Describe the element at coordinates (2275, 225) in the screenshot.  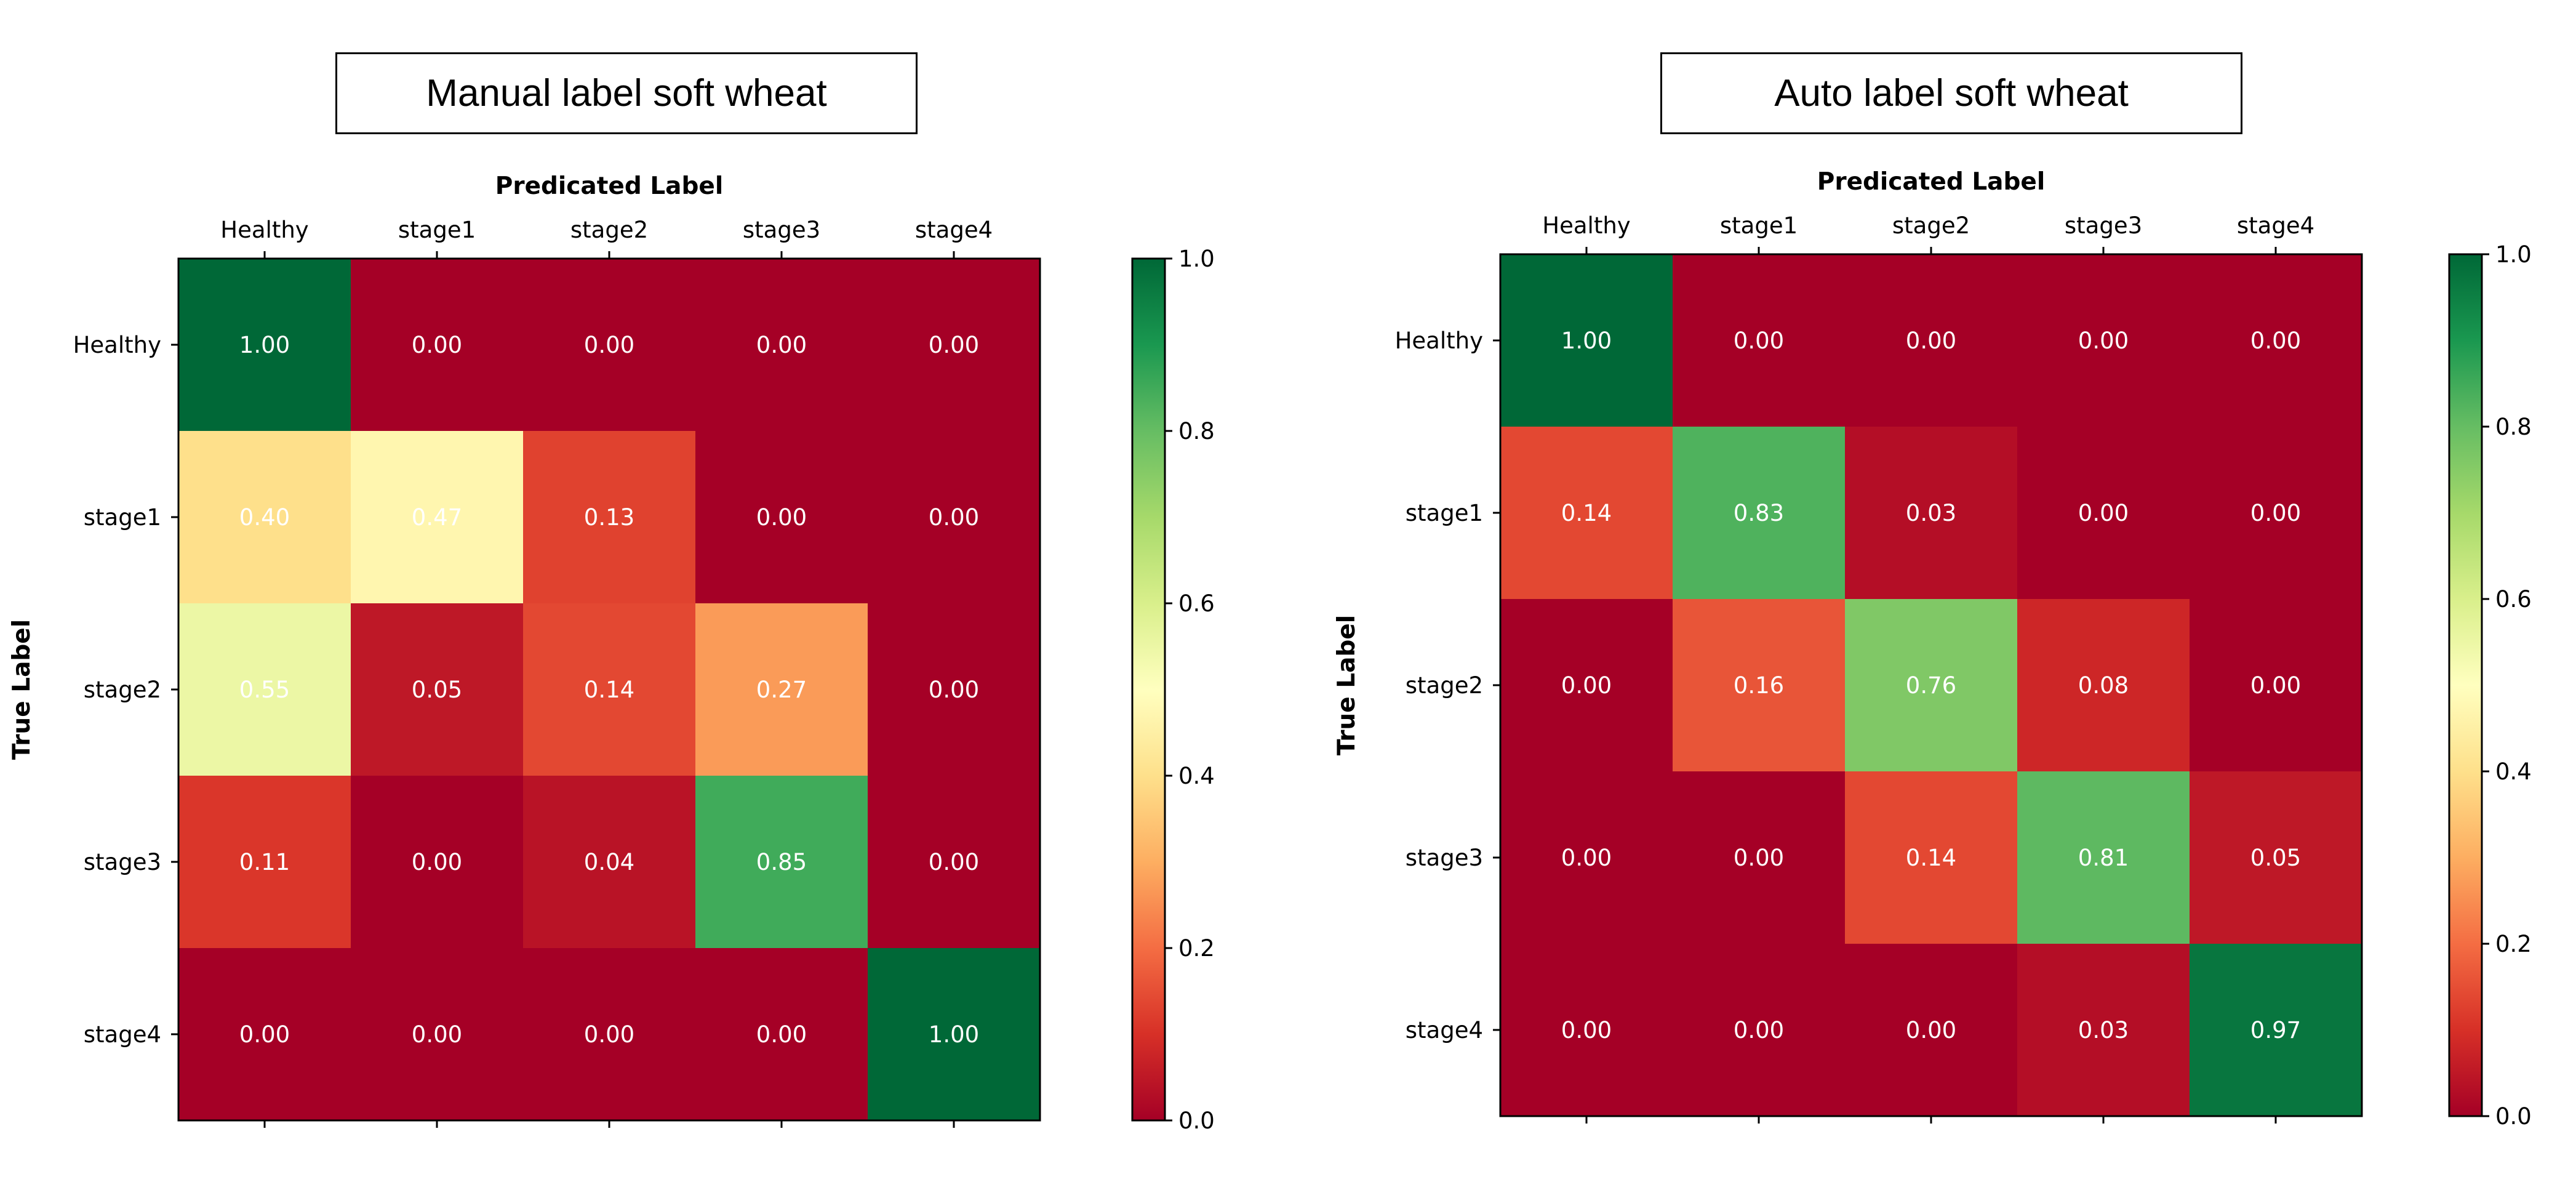
I see `auto-x-tick-label: stage4` at that location.